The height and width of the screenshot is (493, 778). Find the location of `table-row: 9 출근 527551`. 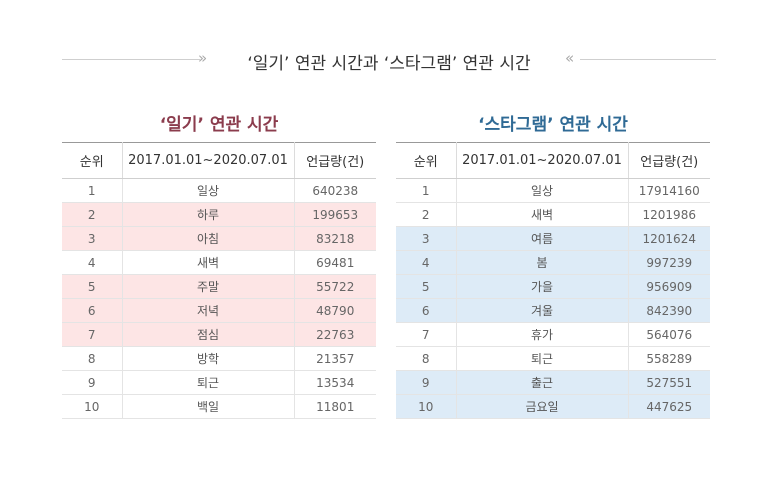

table-row: 9 출근 527551 is located at coordinates (553, 382).